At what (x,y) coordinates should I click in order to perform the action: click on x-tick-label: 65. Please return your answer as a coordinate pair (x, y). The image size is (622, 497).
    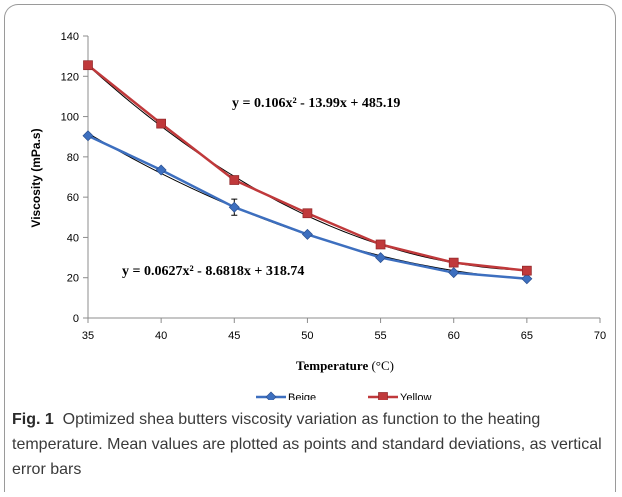
    Looking at the image, I should click on (527, 336).